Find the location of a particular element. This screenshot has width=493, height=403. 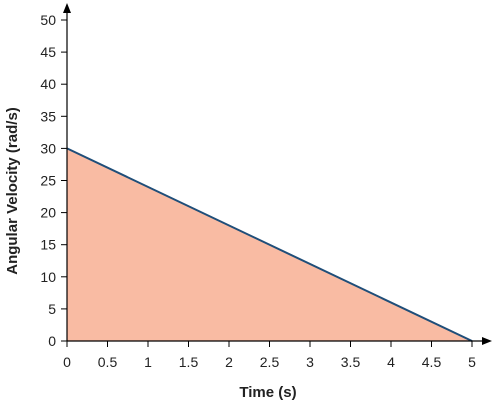

y-tick-label: 15 is located at coordinates (48, 245).